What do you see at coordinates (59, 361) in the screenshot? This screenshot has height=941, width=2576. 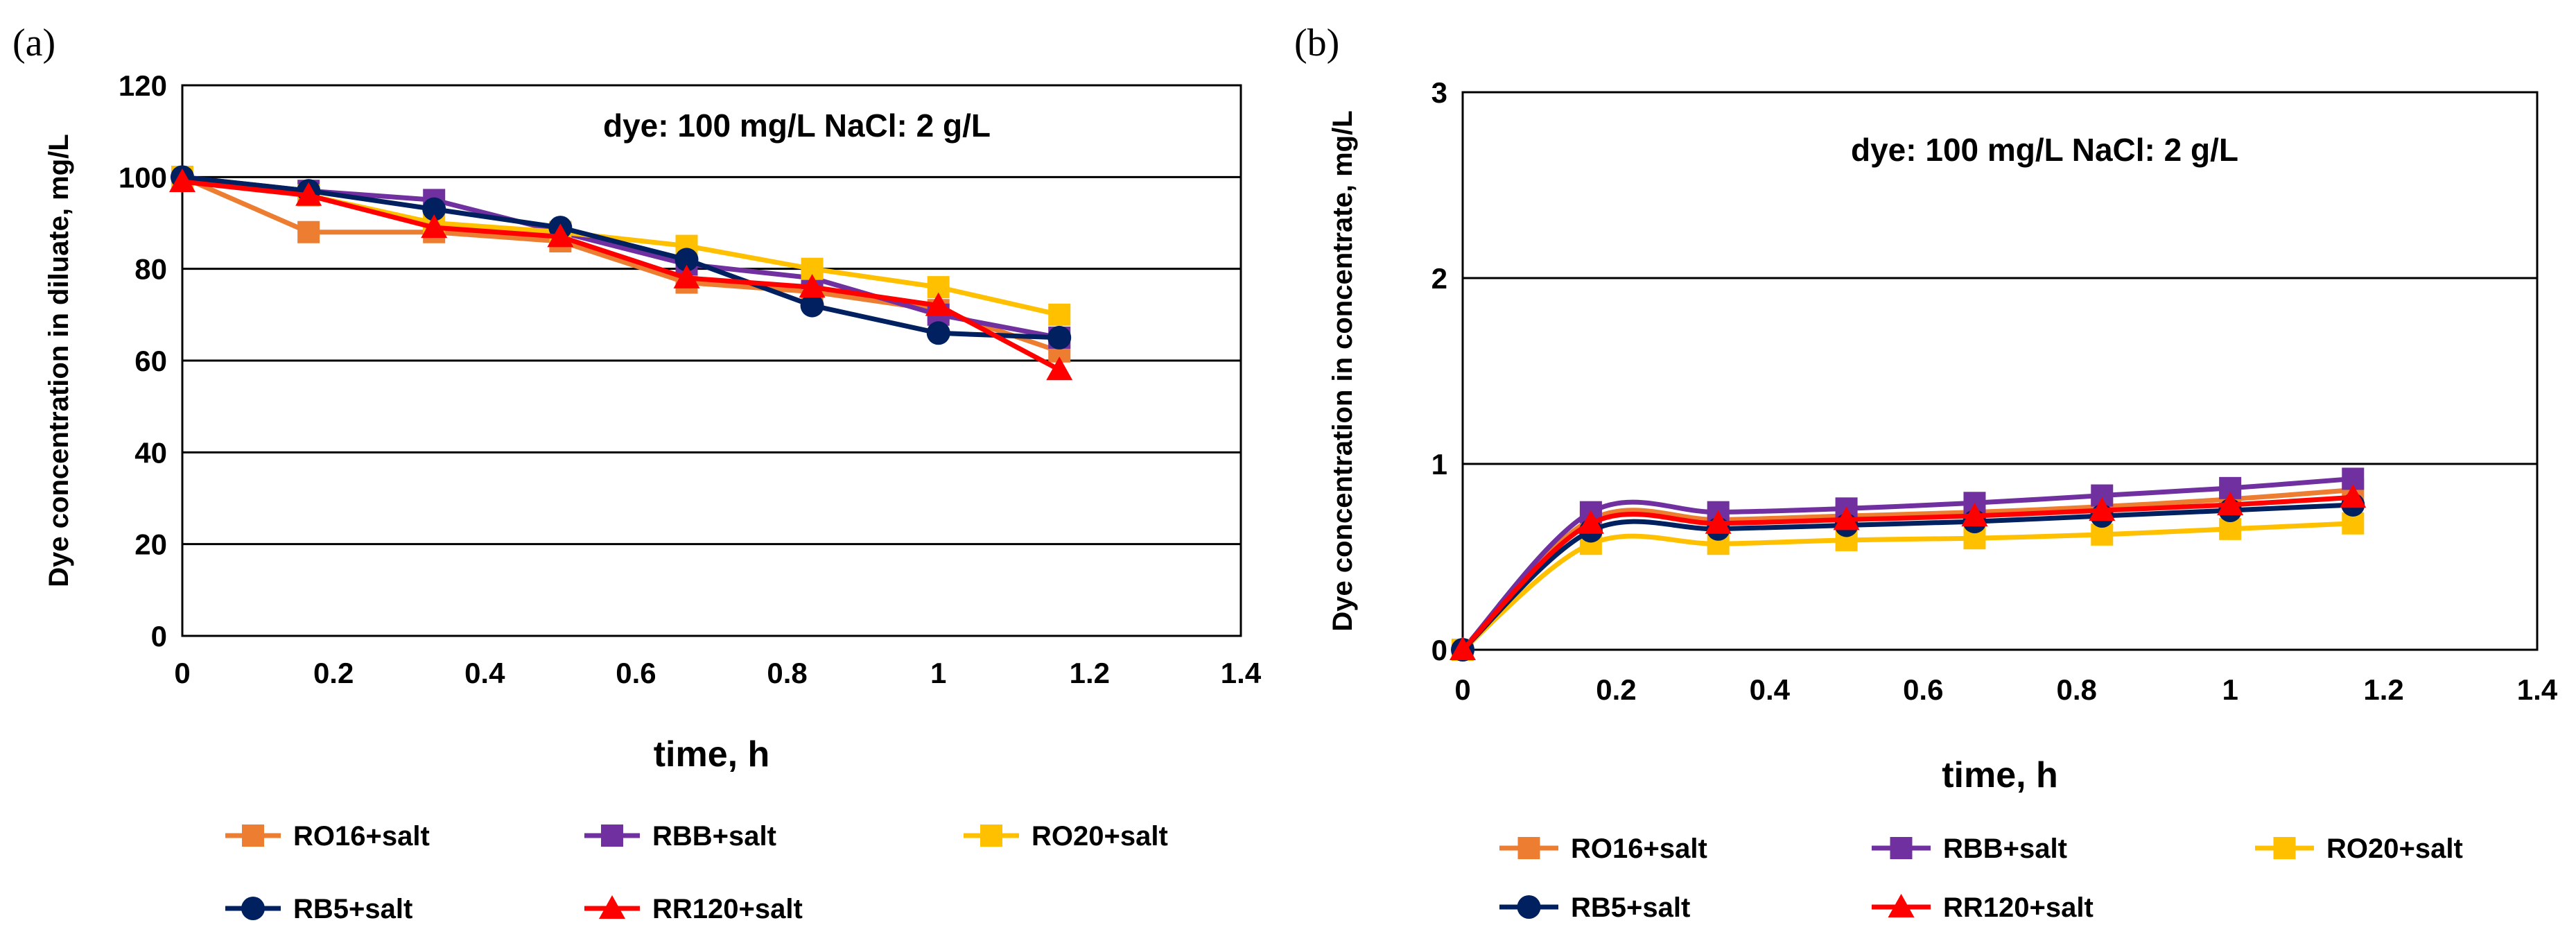 I see `y-axis-label: Dye concentration in diluate, mg/L` at bounding box center [59, 361].